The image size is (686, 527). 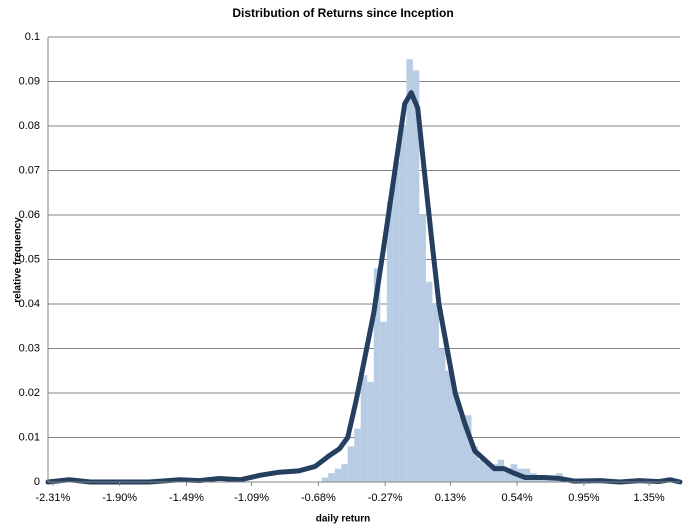 What do you see at coordinates (29, 126) in the screenshot?
I see `y-tick-label: 0.08` at bounding box center [29, 126].